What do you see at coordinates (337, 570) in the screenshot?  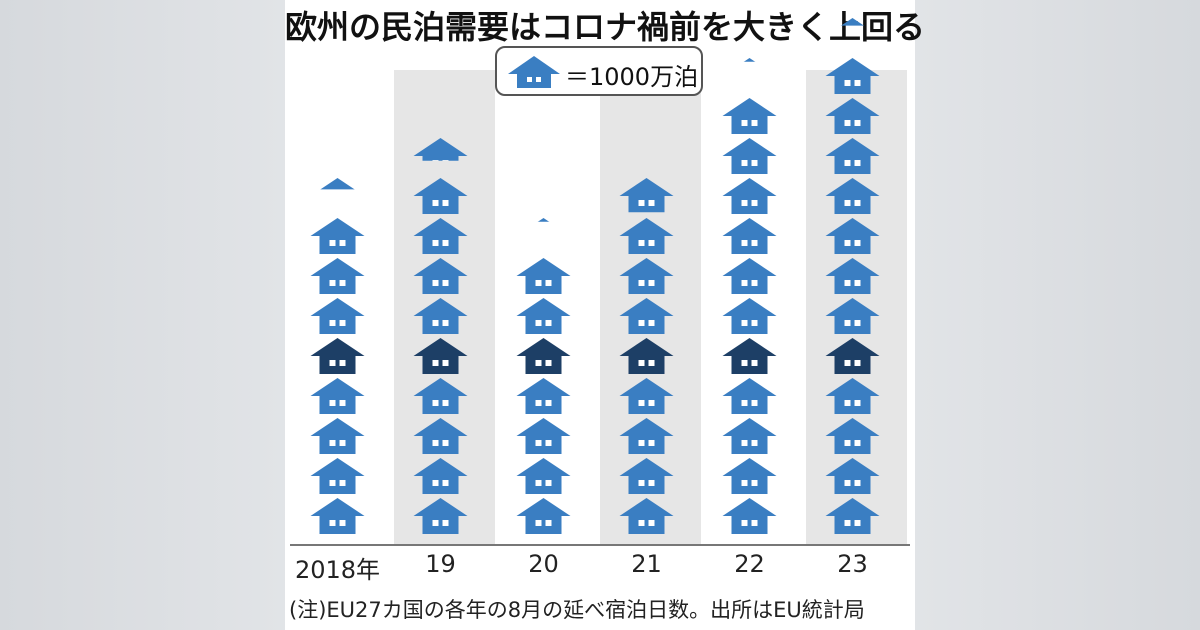 I see `x-tick-label: 2018年` at bounding box center [337, 570].